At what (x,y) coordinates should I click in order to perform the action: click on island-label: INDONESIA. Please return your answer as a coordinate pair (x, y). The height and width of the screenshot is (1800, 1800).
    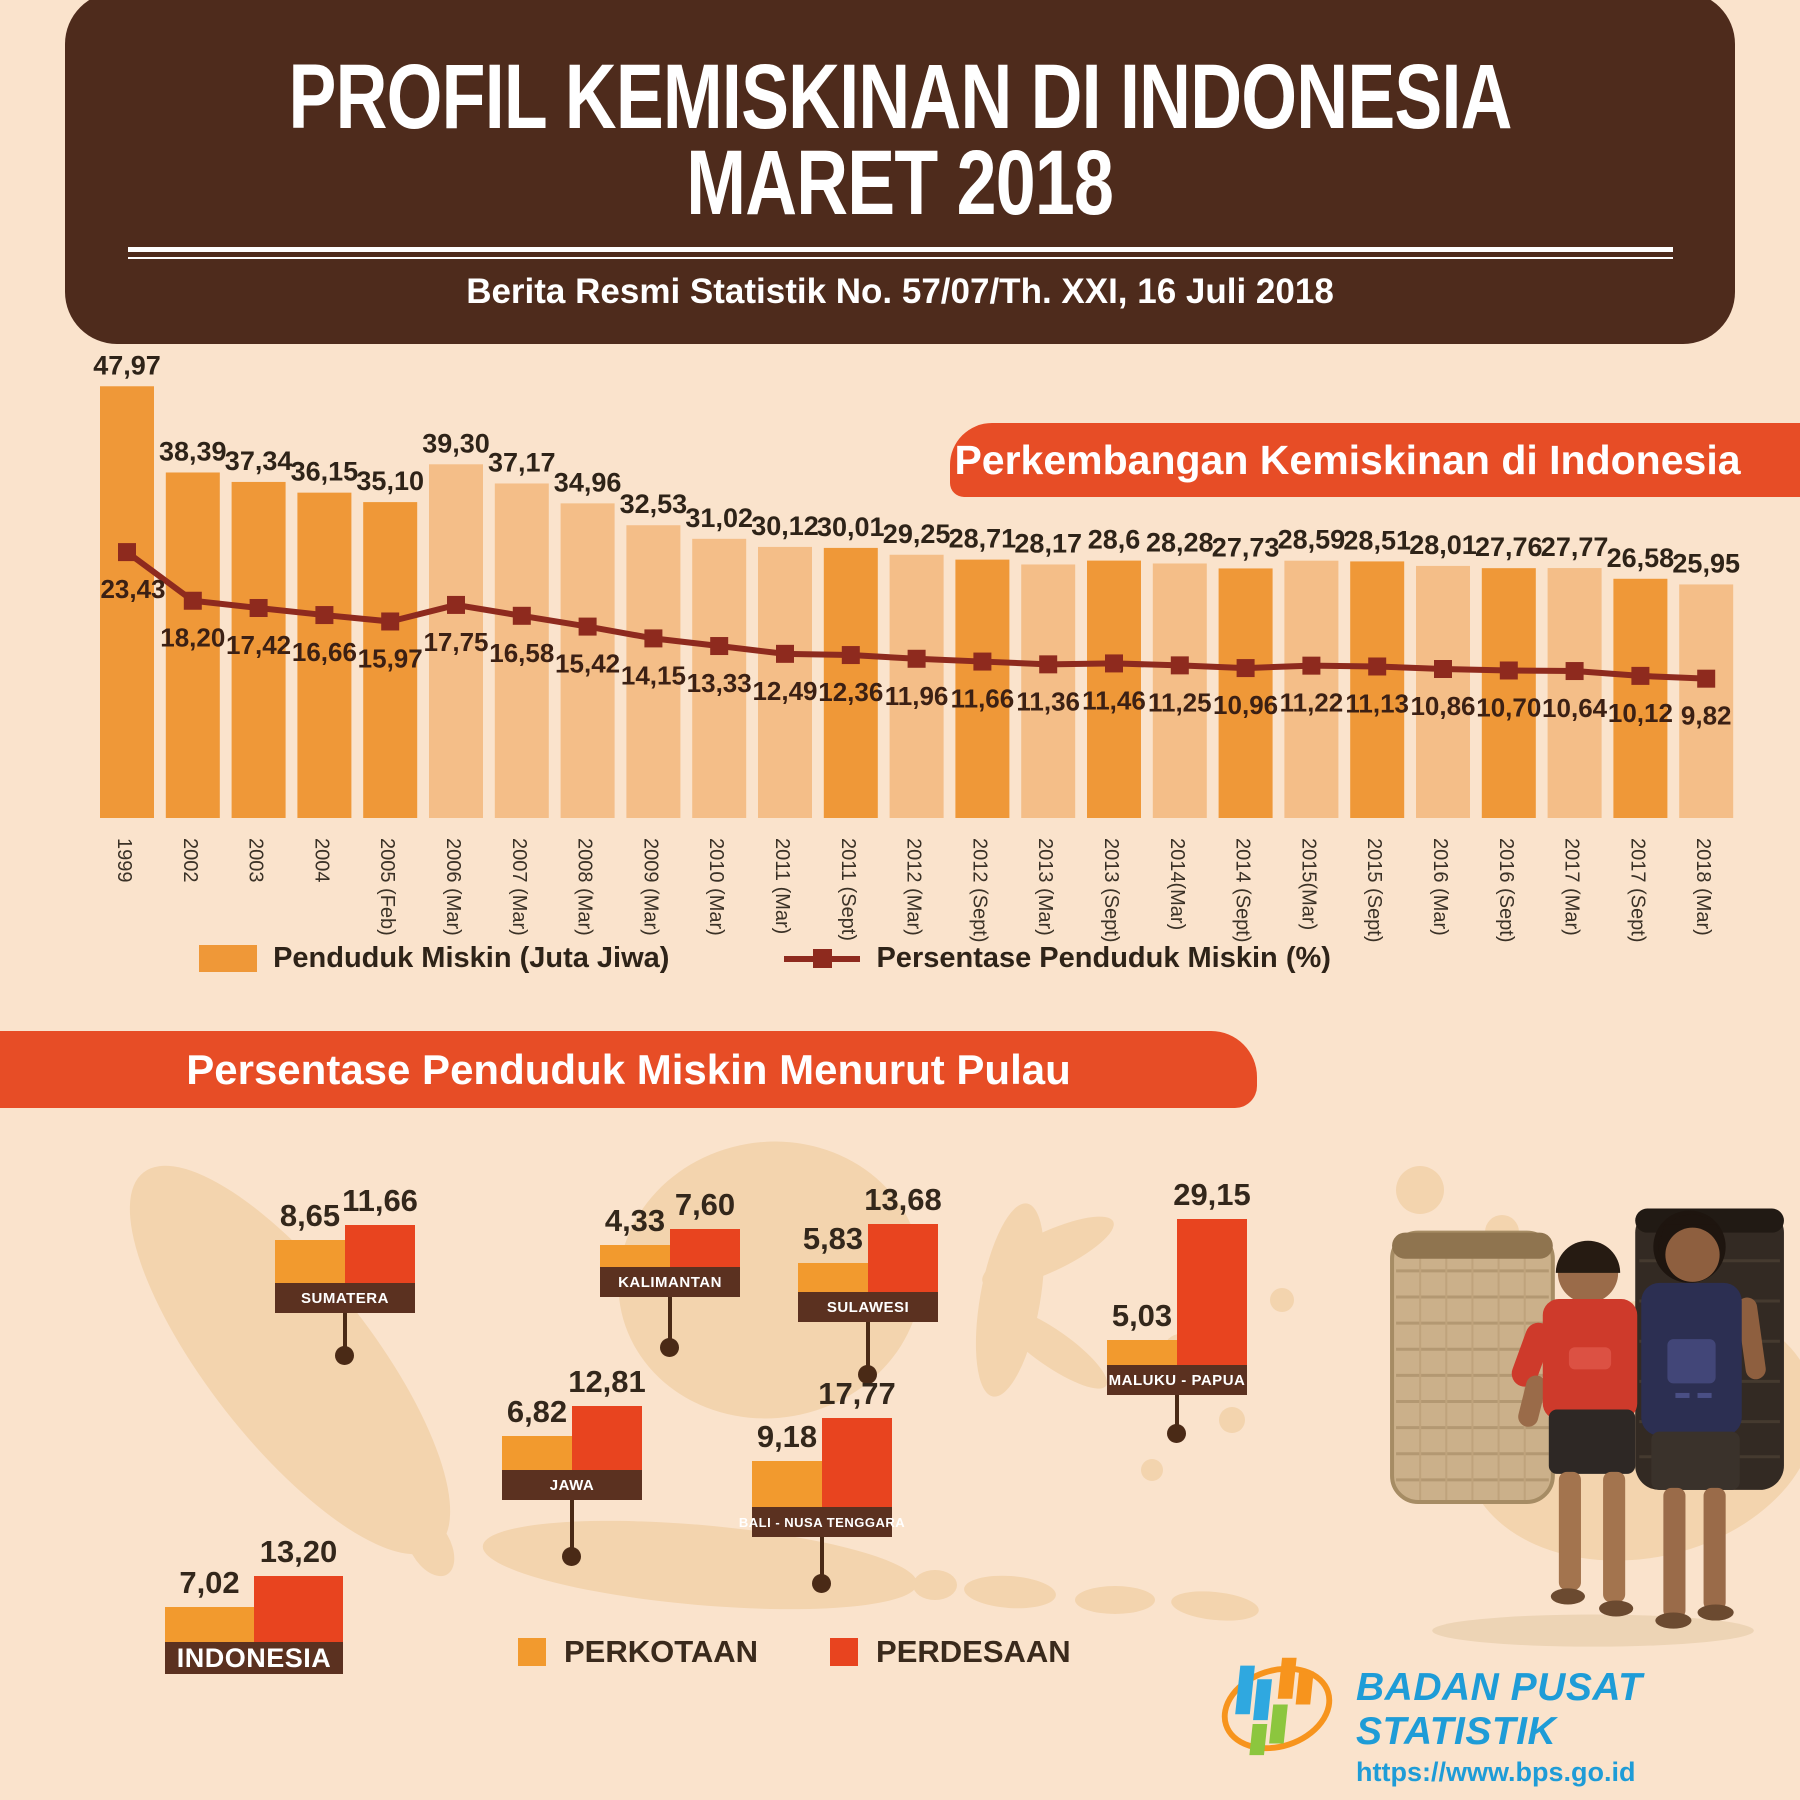
    Looking at the image, I should click on (254, 1658).